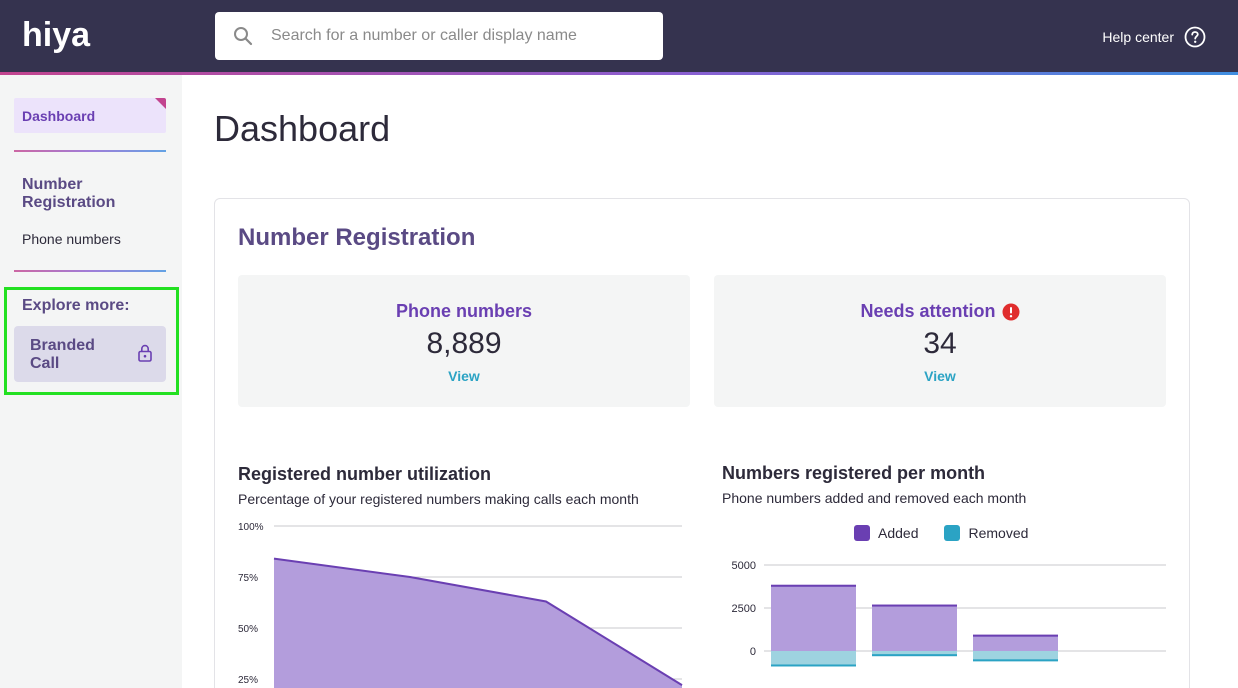  What do you see at coordinates (464, 376) in the screenshot?
I see `view-phone-numbers-link: View` at bounding box center [464, 376].